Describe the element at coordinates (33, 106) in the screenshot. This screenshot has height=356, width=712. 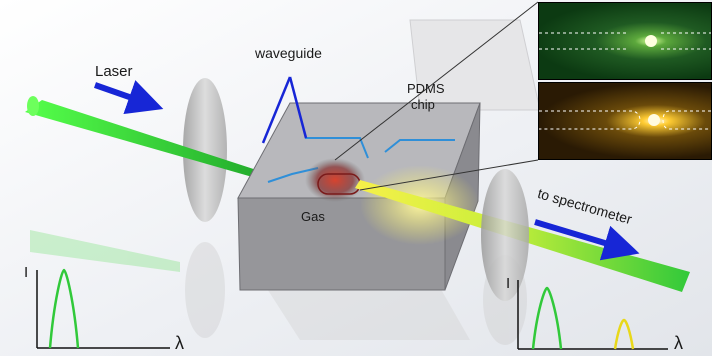
I see `laser-beam-end` at that location.